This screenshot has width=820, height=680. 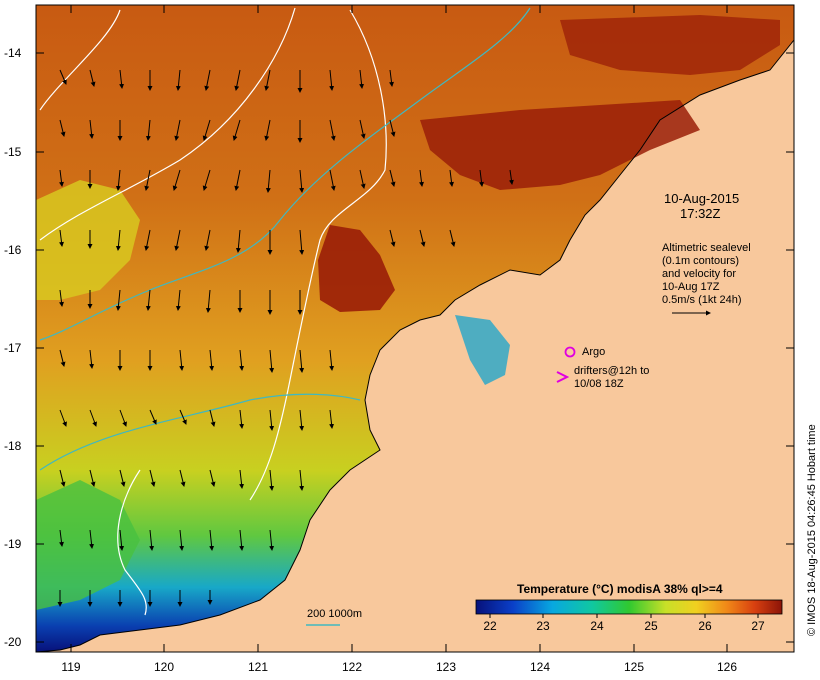 I want to click on lat-label: -17, so click(x=13, y=348).